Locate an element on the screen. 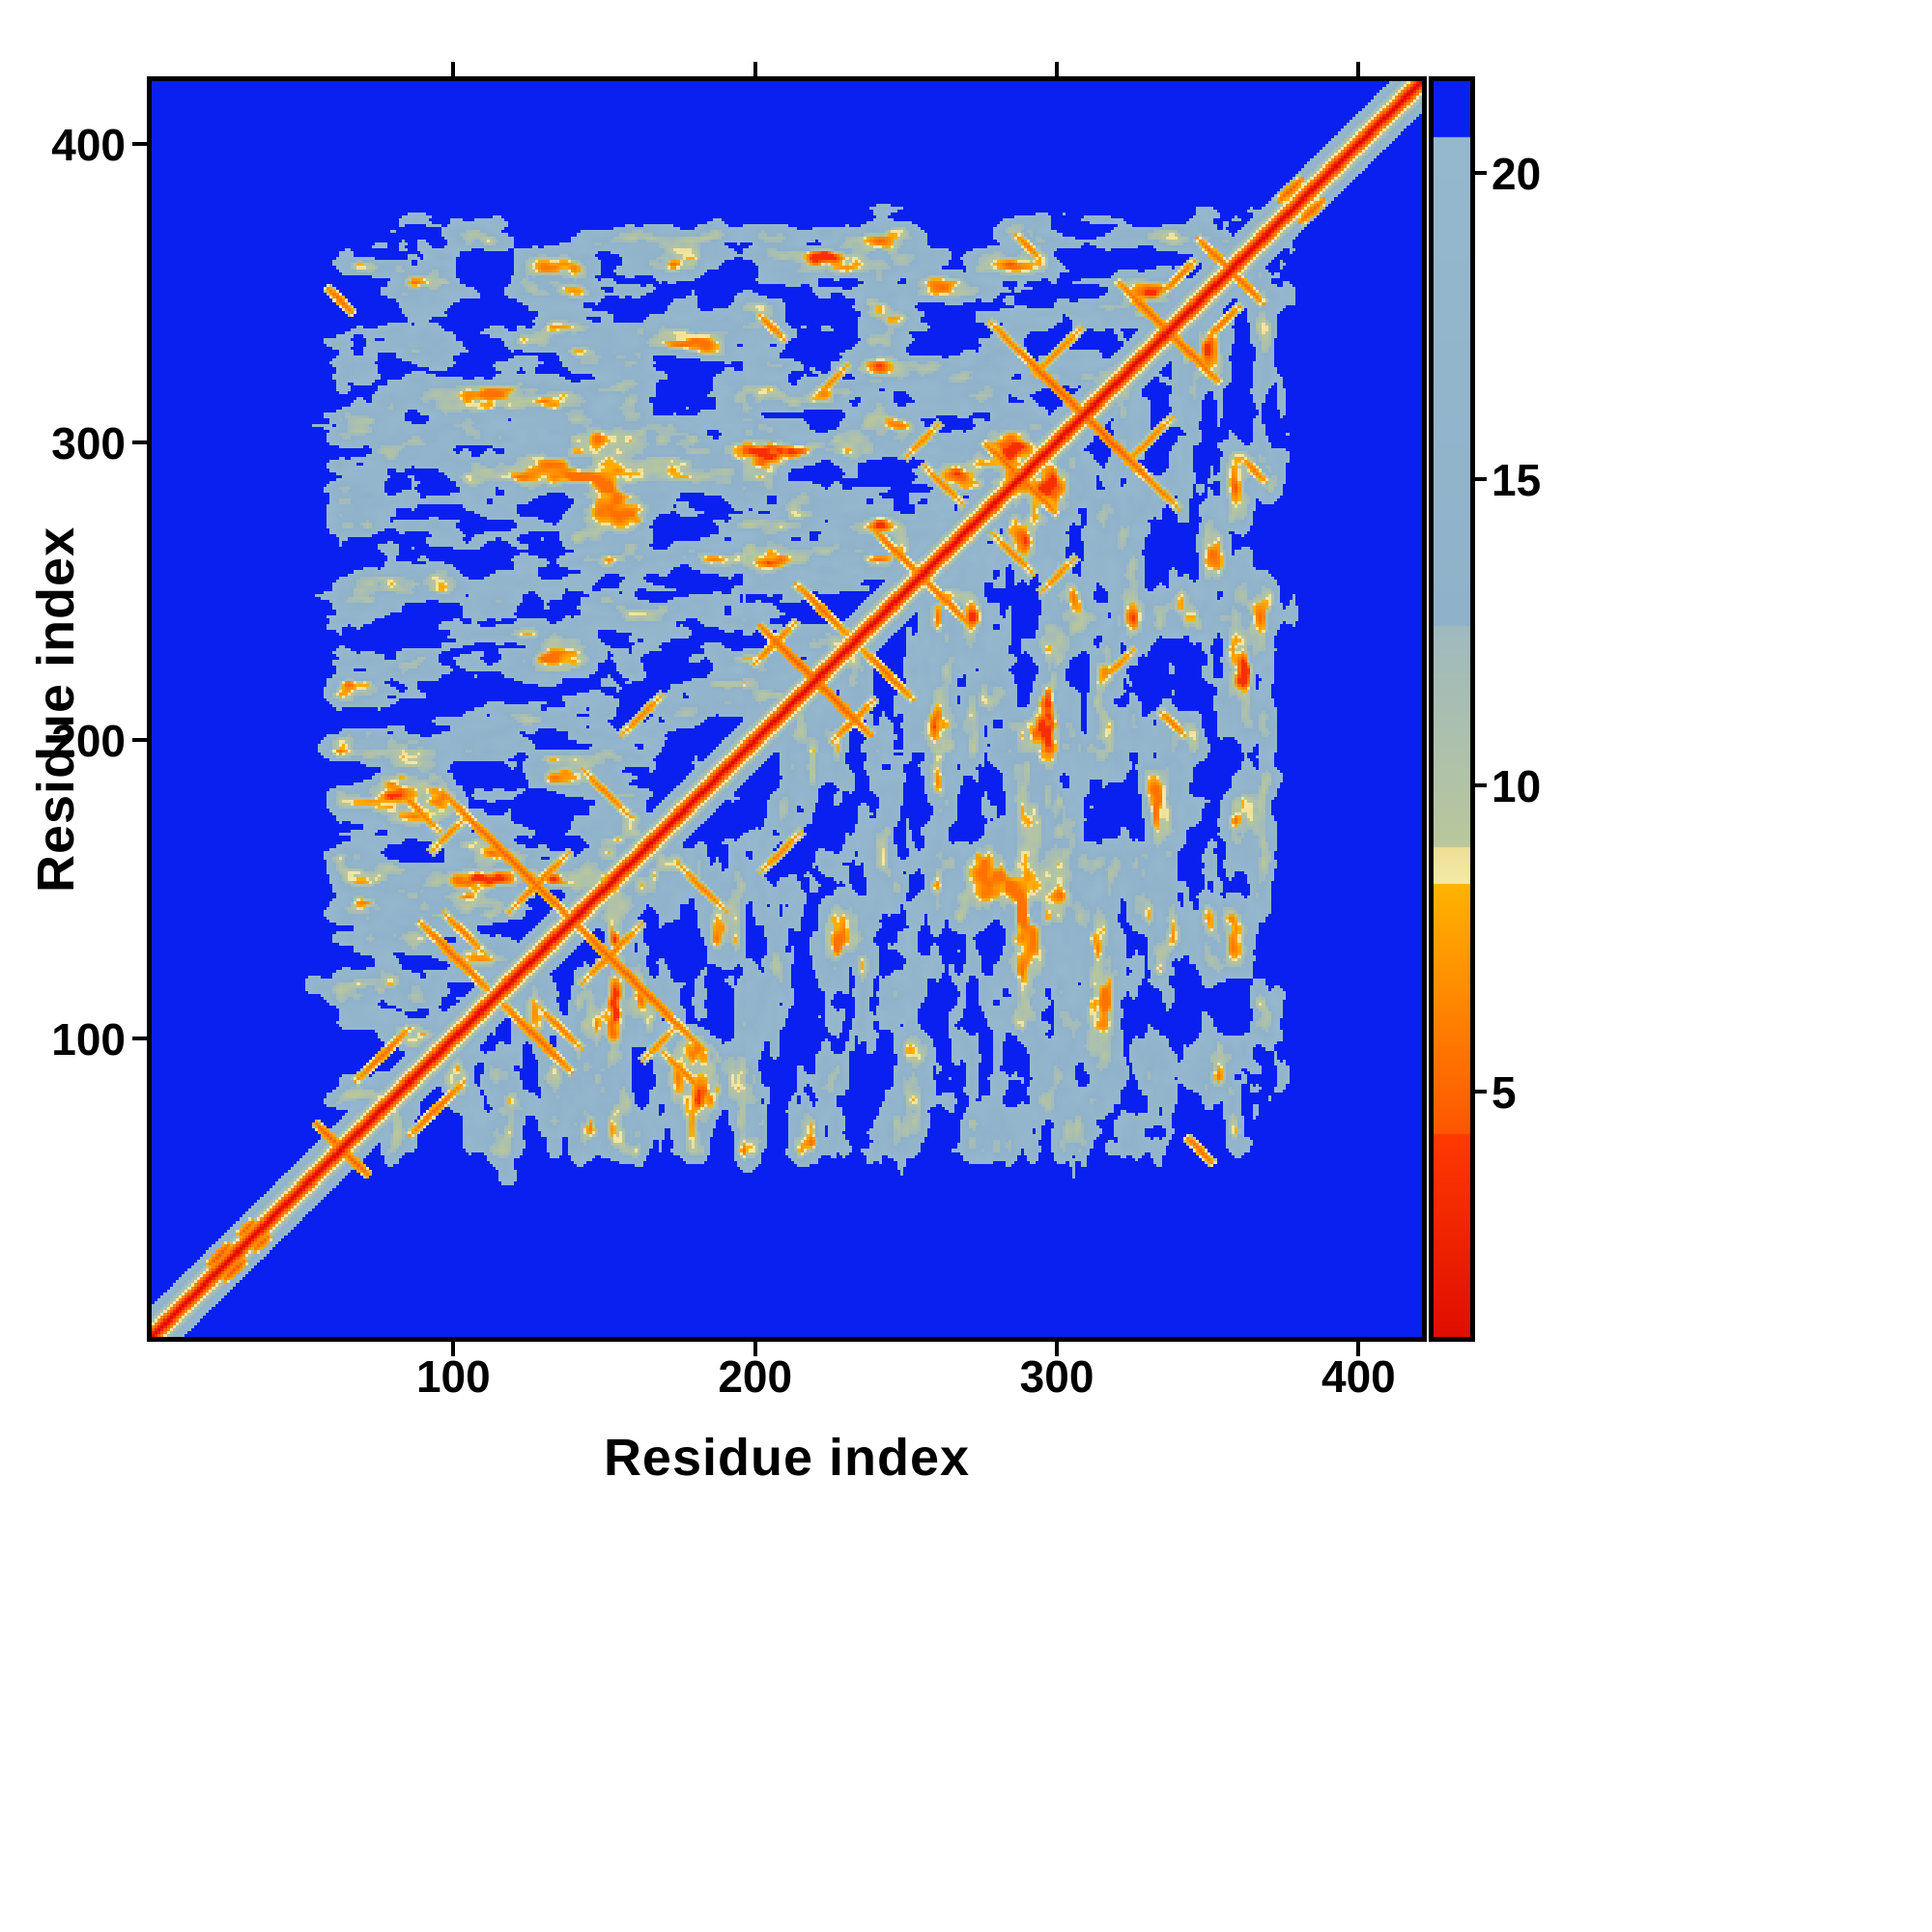  y-tick-label: 200 is located at coordinates (88, 741).